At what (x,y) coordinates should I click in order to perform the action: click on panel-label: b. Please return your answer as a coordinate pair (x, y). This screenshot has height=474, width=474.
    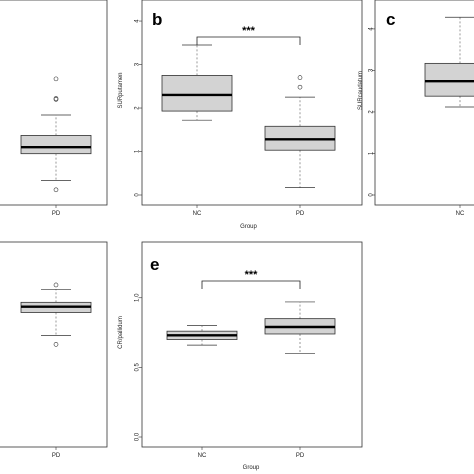
    Looking at the image, I should click on (157, 19).